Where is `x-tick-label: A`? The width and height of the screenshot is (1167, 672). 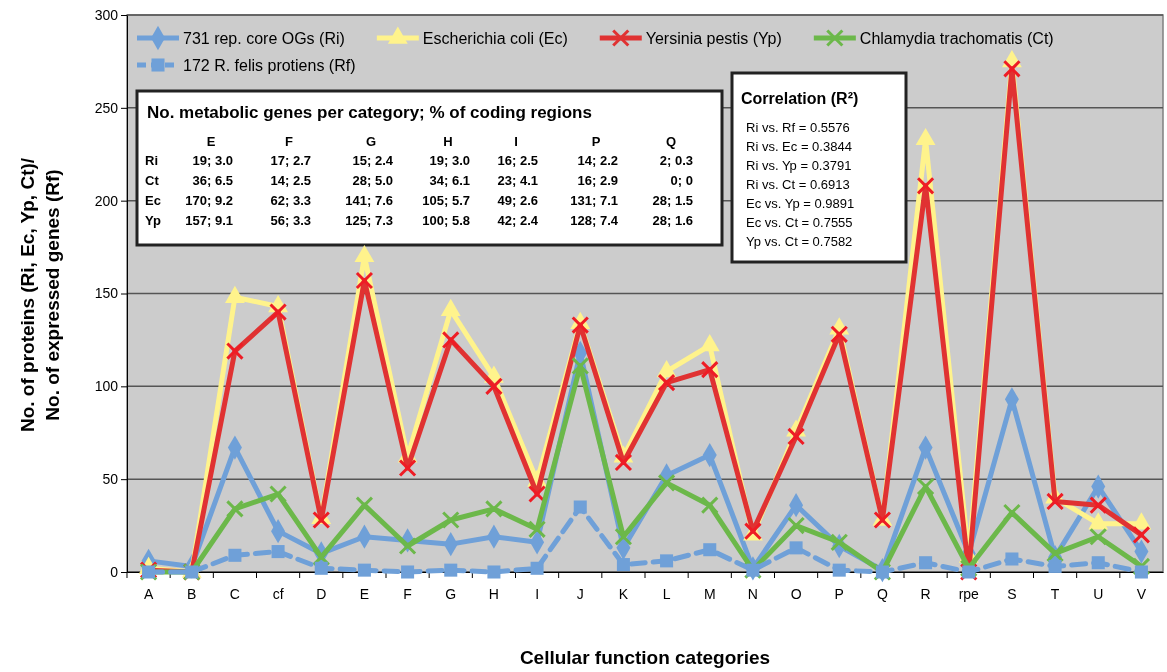 x-tick-label: A is located at coordinates (148, 594).